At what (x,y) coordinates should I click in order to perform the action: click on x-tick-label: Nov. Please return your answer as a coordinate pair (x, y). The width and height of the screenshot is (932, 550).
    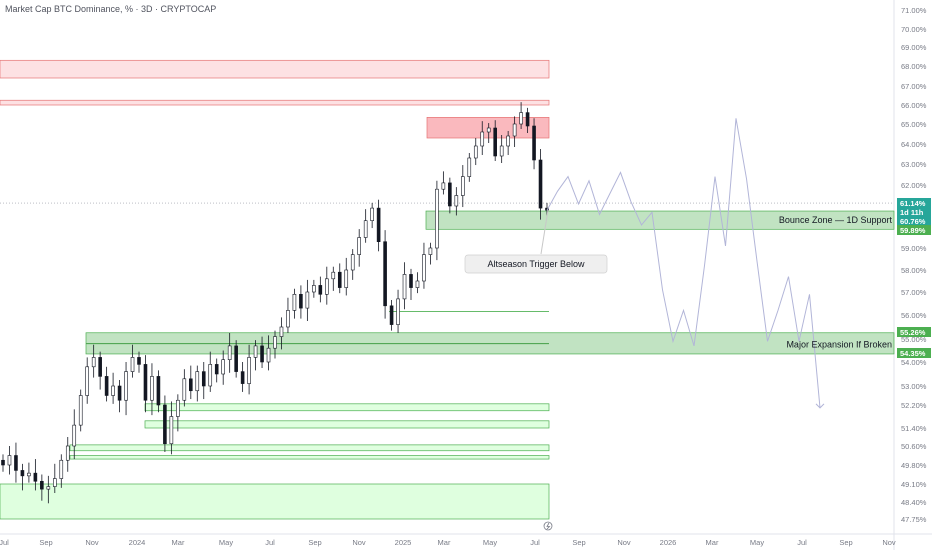
    Looking at the image, I should click on (624, 542).